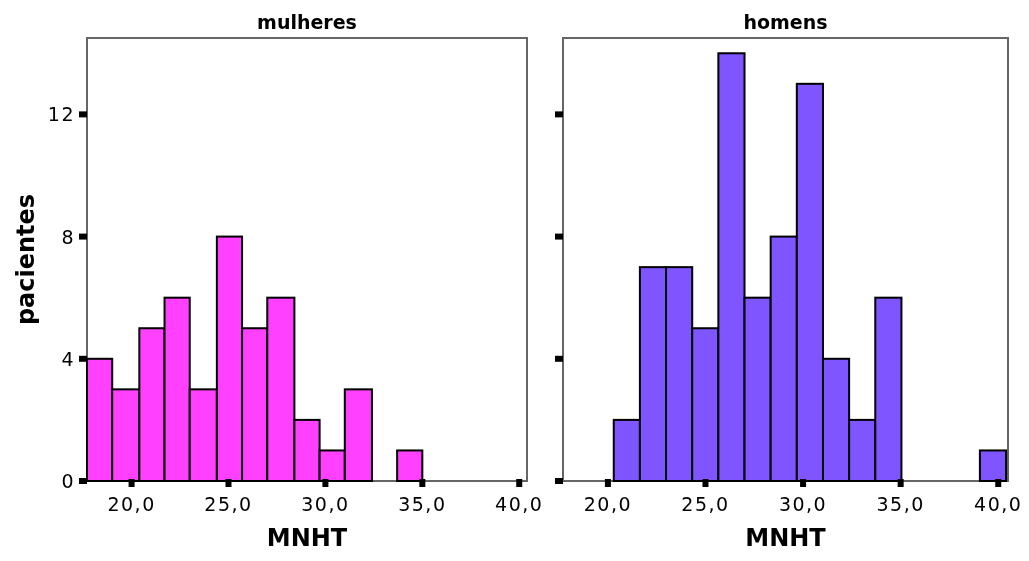 The height and width of the screenshot is (561, 1029). What do you see at coordinates (785, 22) in the screenshot?
I see `chart-title: homens` at bounding box center [785, 22].